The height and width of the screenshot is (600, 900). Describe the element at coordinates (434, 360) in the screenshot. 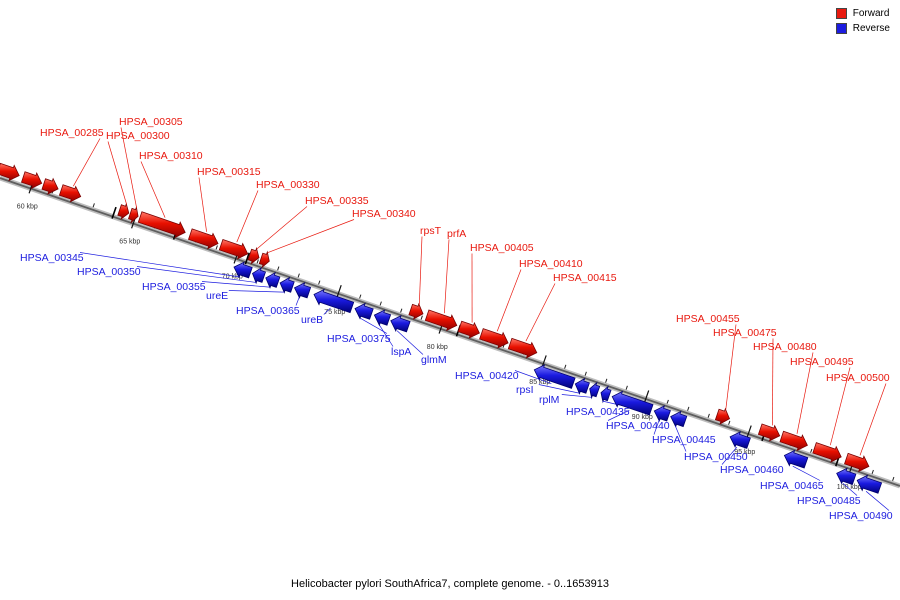

I see `gene-label: glmM` at that location.